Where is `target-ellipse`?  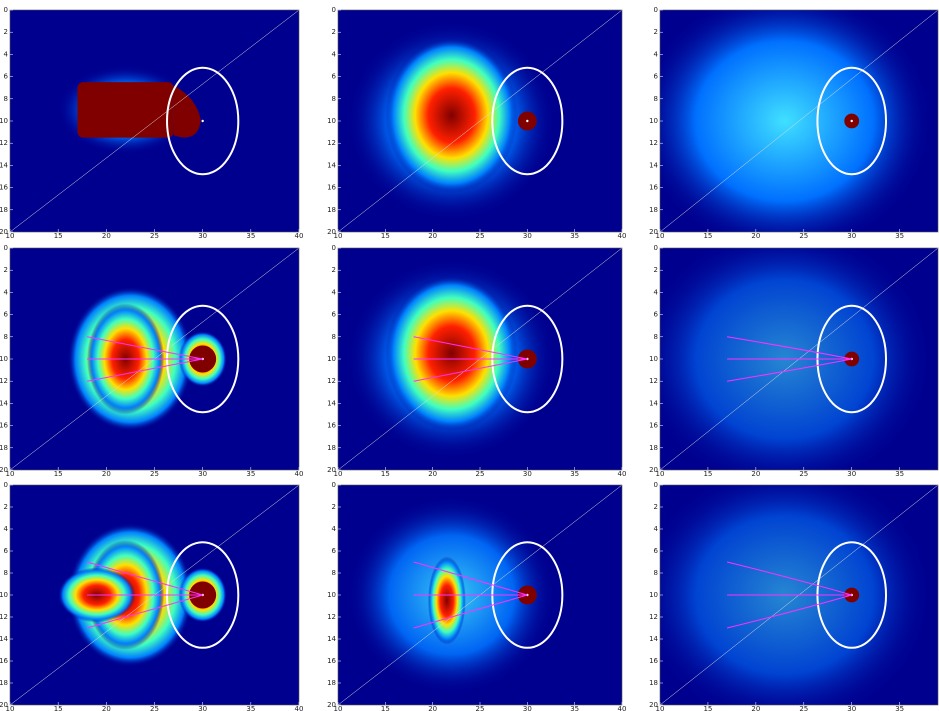 target-ellipse is located at coordinates (852, 121).